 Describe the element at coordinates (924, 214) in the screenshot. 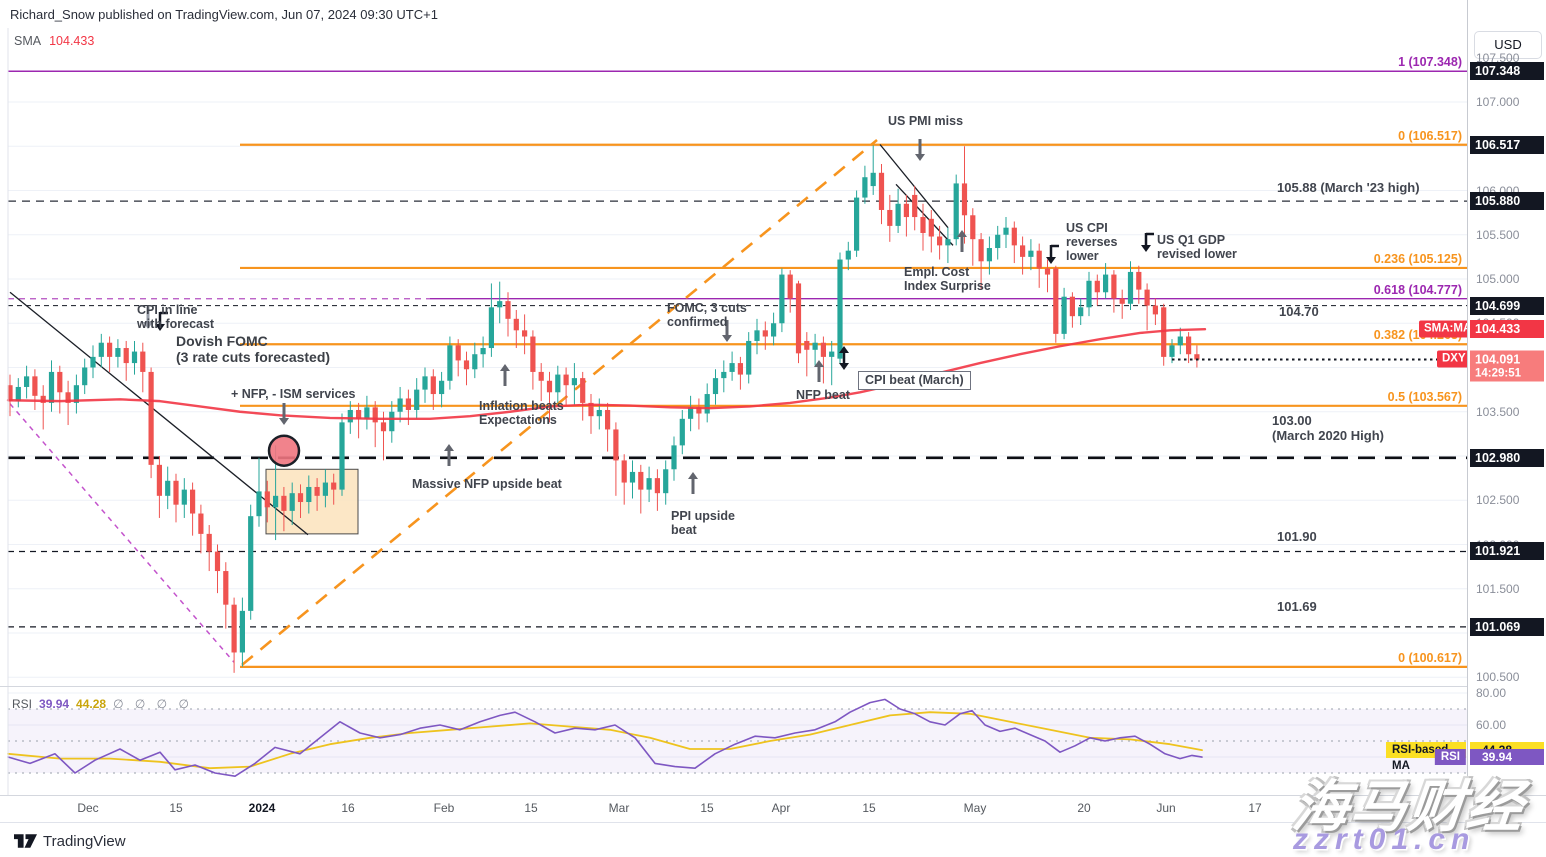

I see `flag-lower` at that location.